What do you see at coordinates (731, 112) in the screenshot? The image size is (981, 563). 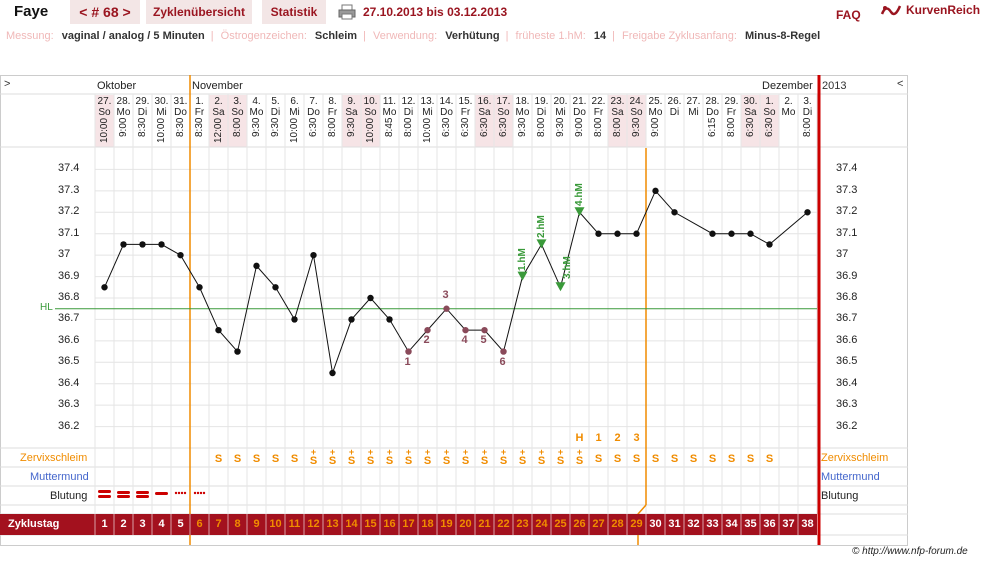 I see `day-weekday: Fr` at bounding box center [731, 112].